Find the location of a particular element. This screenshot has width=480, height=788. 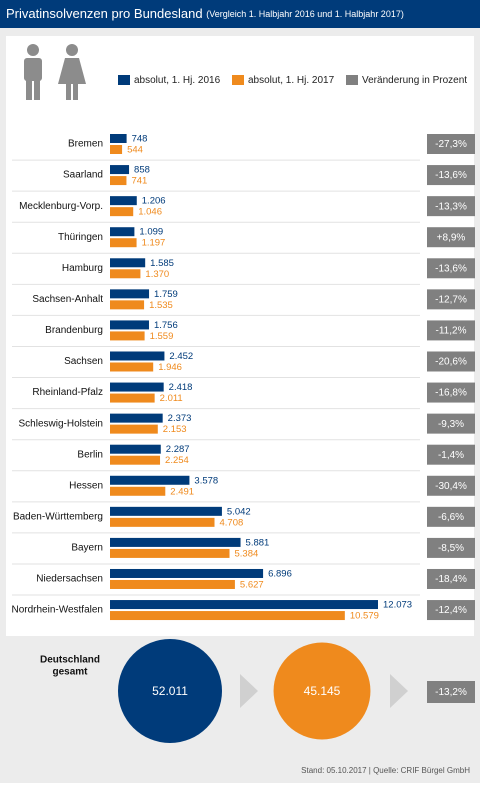

change-label: -27,3% is located at coordinates (451, 144).